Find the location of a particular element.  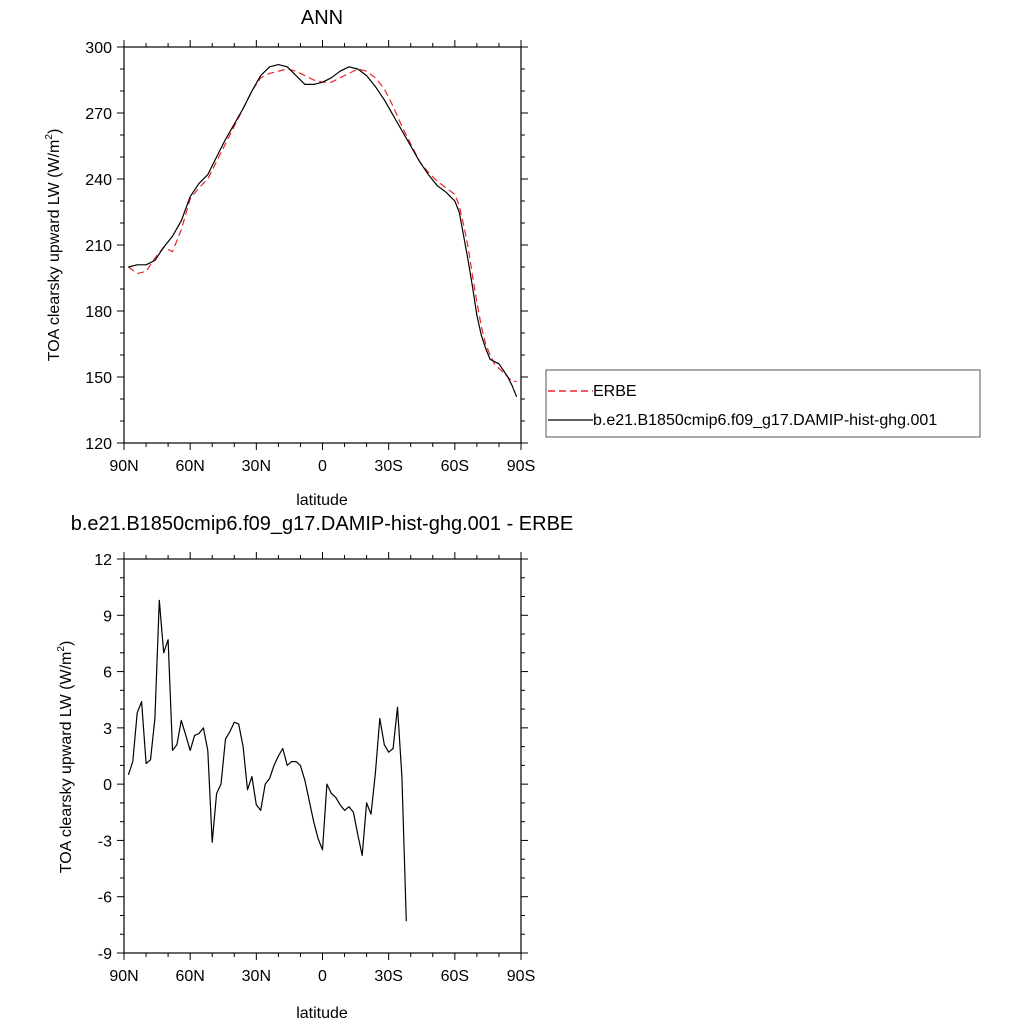

y-tick-label: 180 is located at coordinates (98, 312).